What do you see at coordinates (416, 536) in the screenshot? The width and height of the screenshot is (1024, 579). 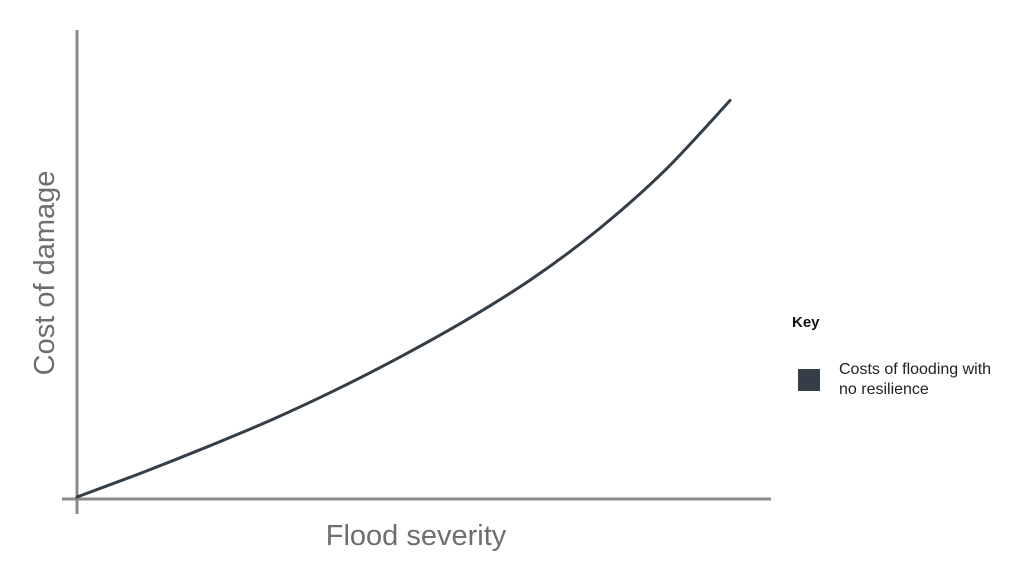 I see `x-axis-label: Flood severity` at bounding box center [416, 536].